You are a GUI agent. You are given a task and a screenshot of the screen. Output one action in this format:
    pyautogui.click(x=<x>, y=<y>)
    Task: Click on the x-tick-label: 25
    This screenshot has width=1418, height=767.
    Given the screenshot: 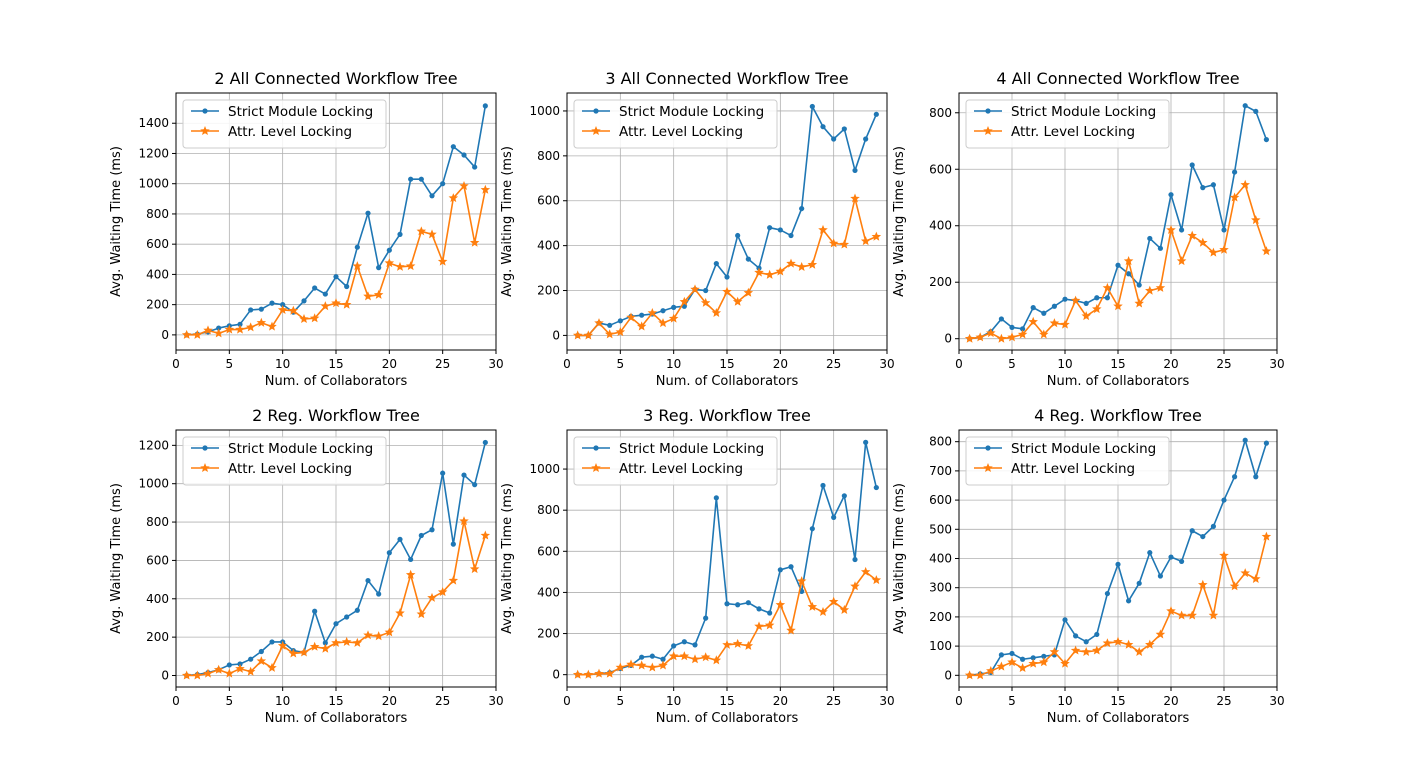 What is the action you would take?
    pyautogui.click(x=442, y=364)
    